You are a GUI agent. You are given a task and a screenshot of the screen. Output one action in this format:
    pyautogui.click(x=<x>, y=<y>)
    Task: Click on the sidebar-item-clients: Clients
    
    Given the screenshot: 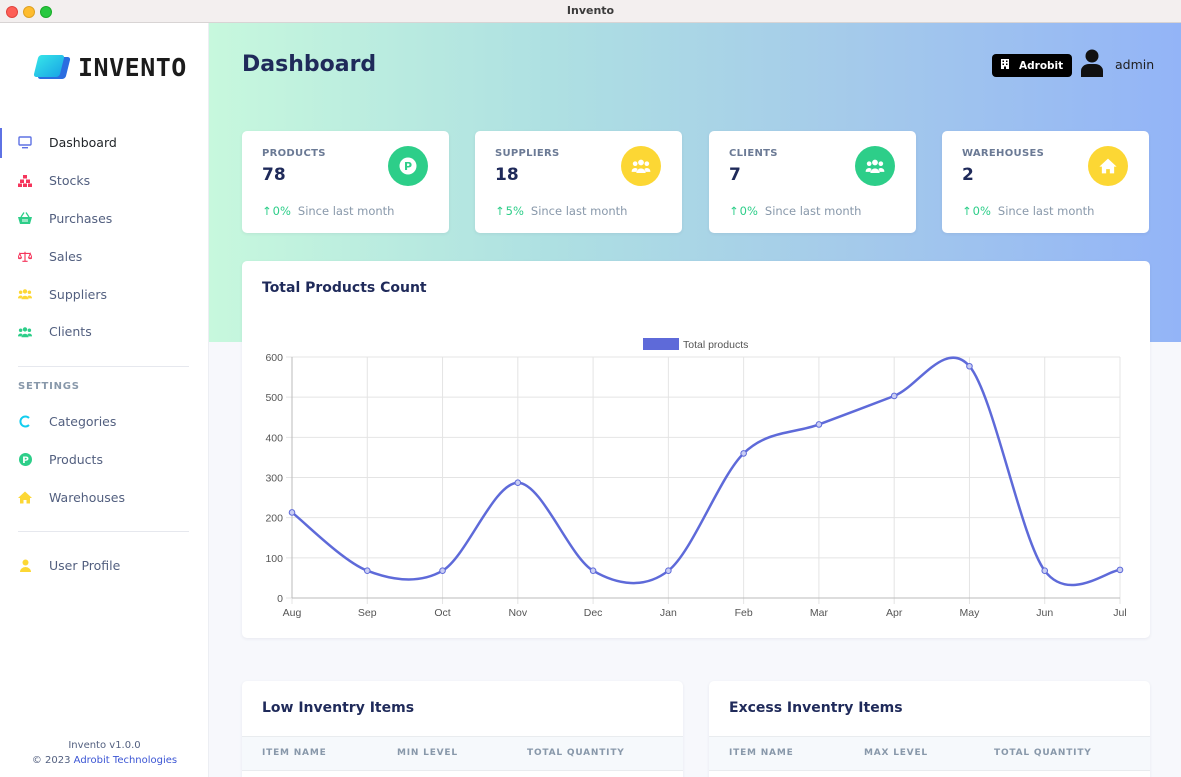 What is the action you would take?
    pyautogui.click(x=104, y=332)
    